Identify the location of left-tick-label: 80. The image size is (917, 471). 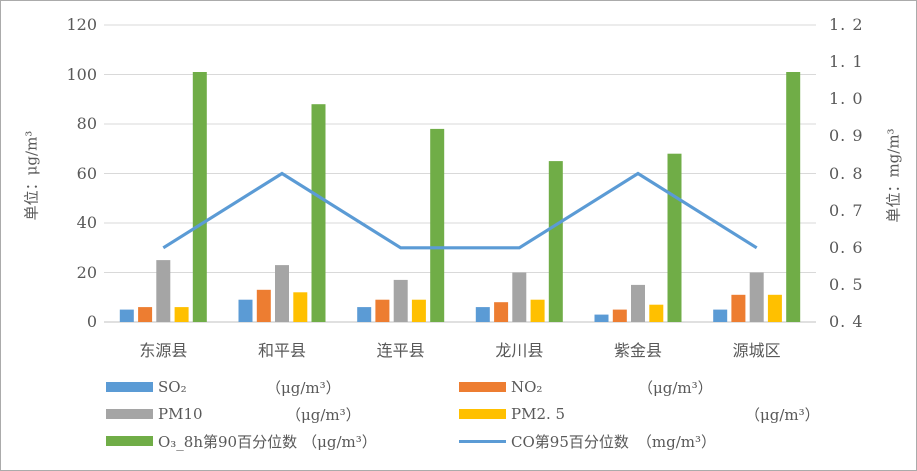
(86, 123).